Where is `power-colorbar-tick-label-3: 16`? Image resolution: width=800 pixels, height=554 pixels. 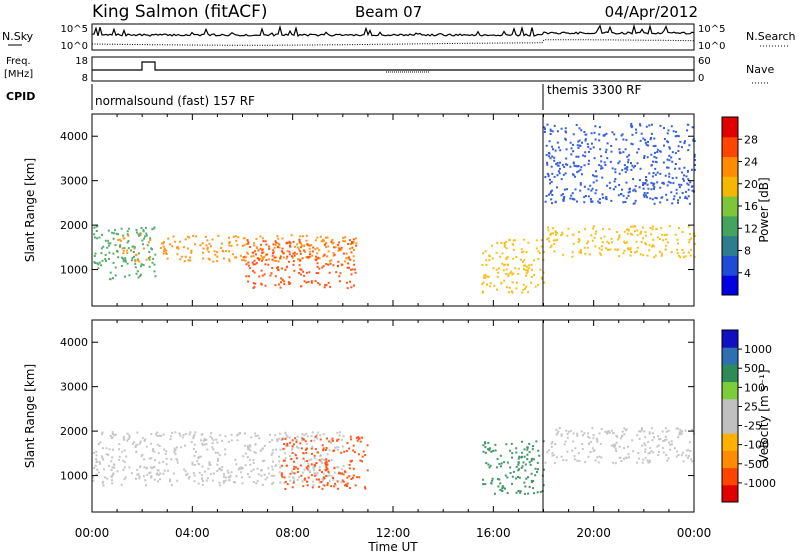
power-colorbar-tick-label-3: 16 is located at coordinates (751, 206).